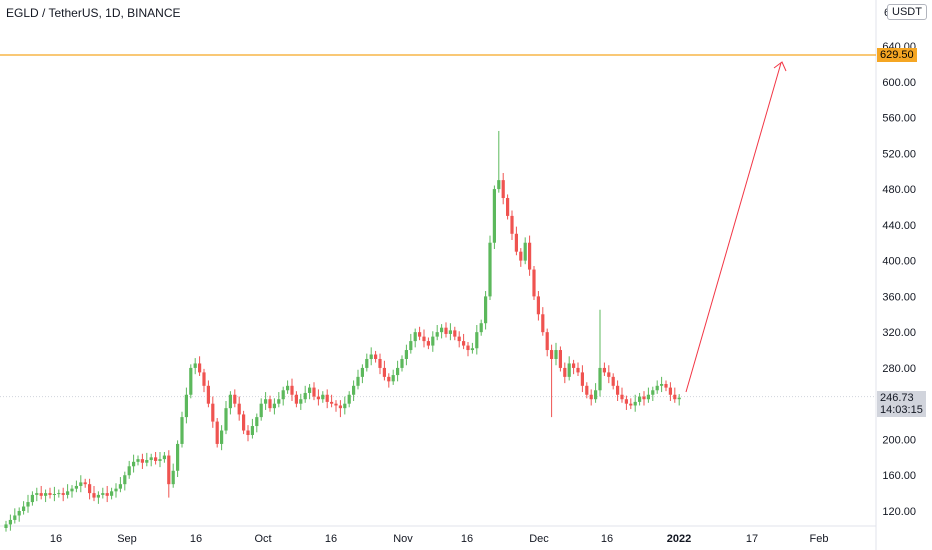  What do you see at coordinates (262, 539) in the screenshot?
I see `x-tick-label: Oct` at bounding box center [262, 539].